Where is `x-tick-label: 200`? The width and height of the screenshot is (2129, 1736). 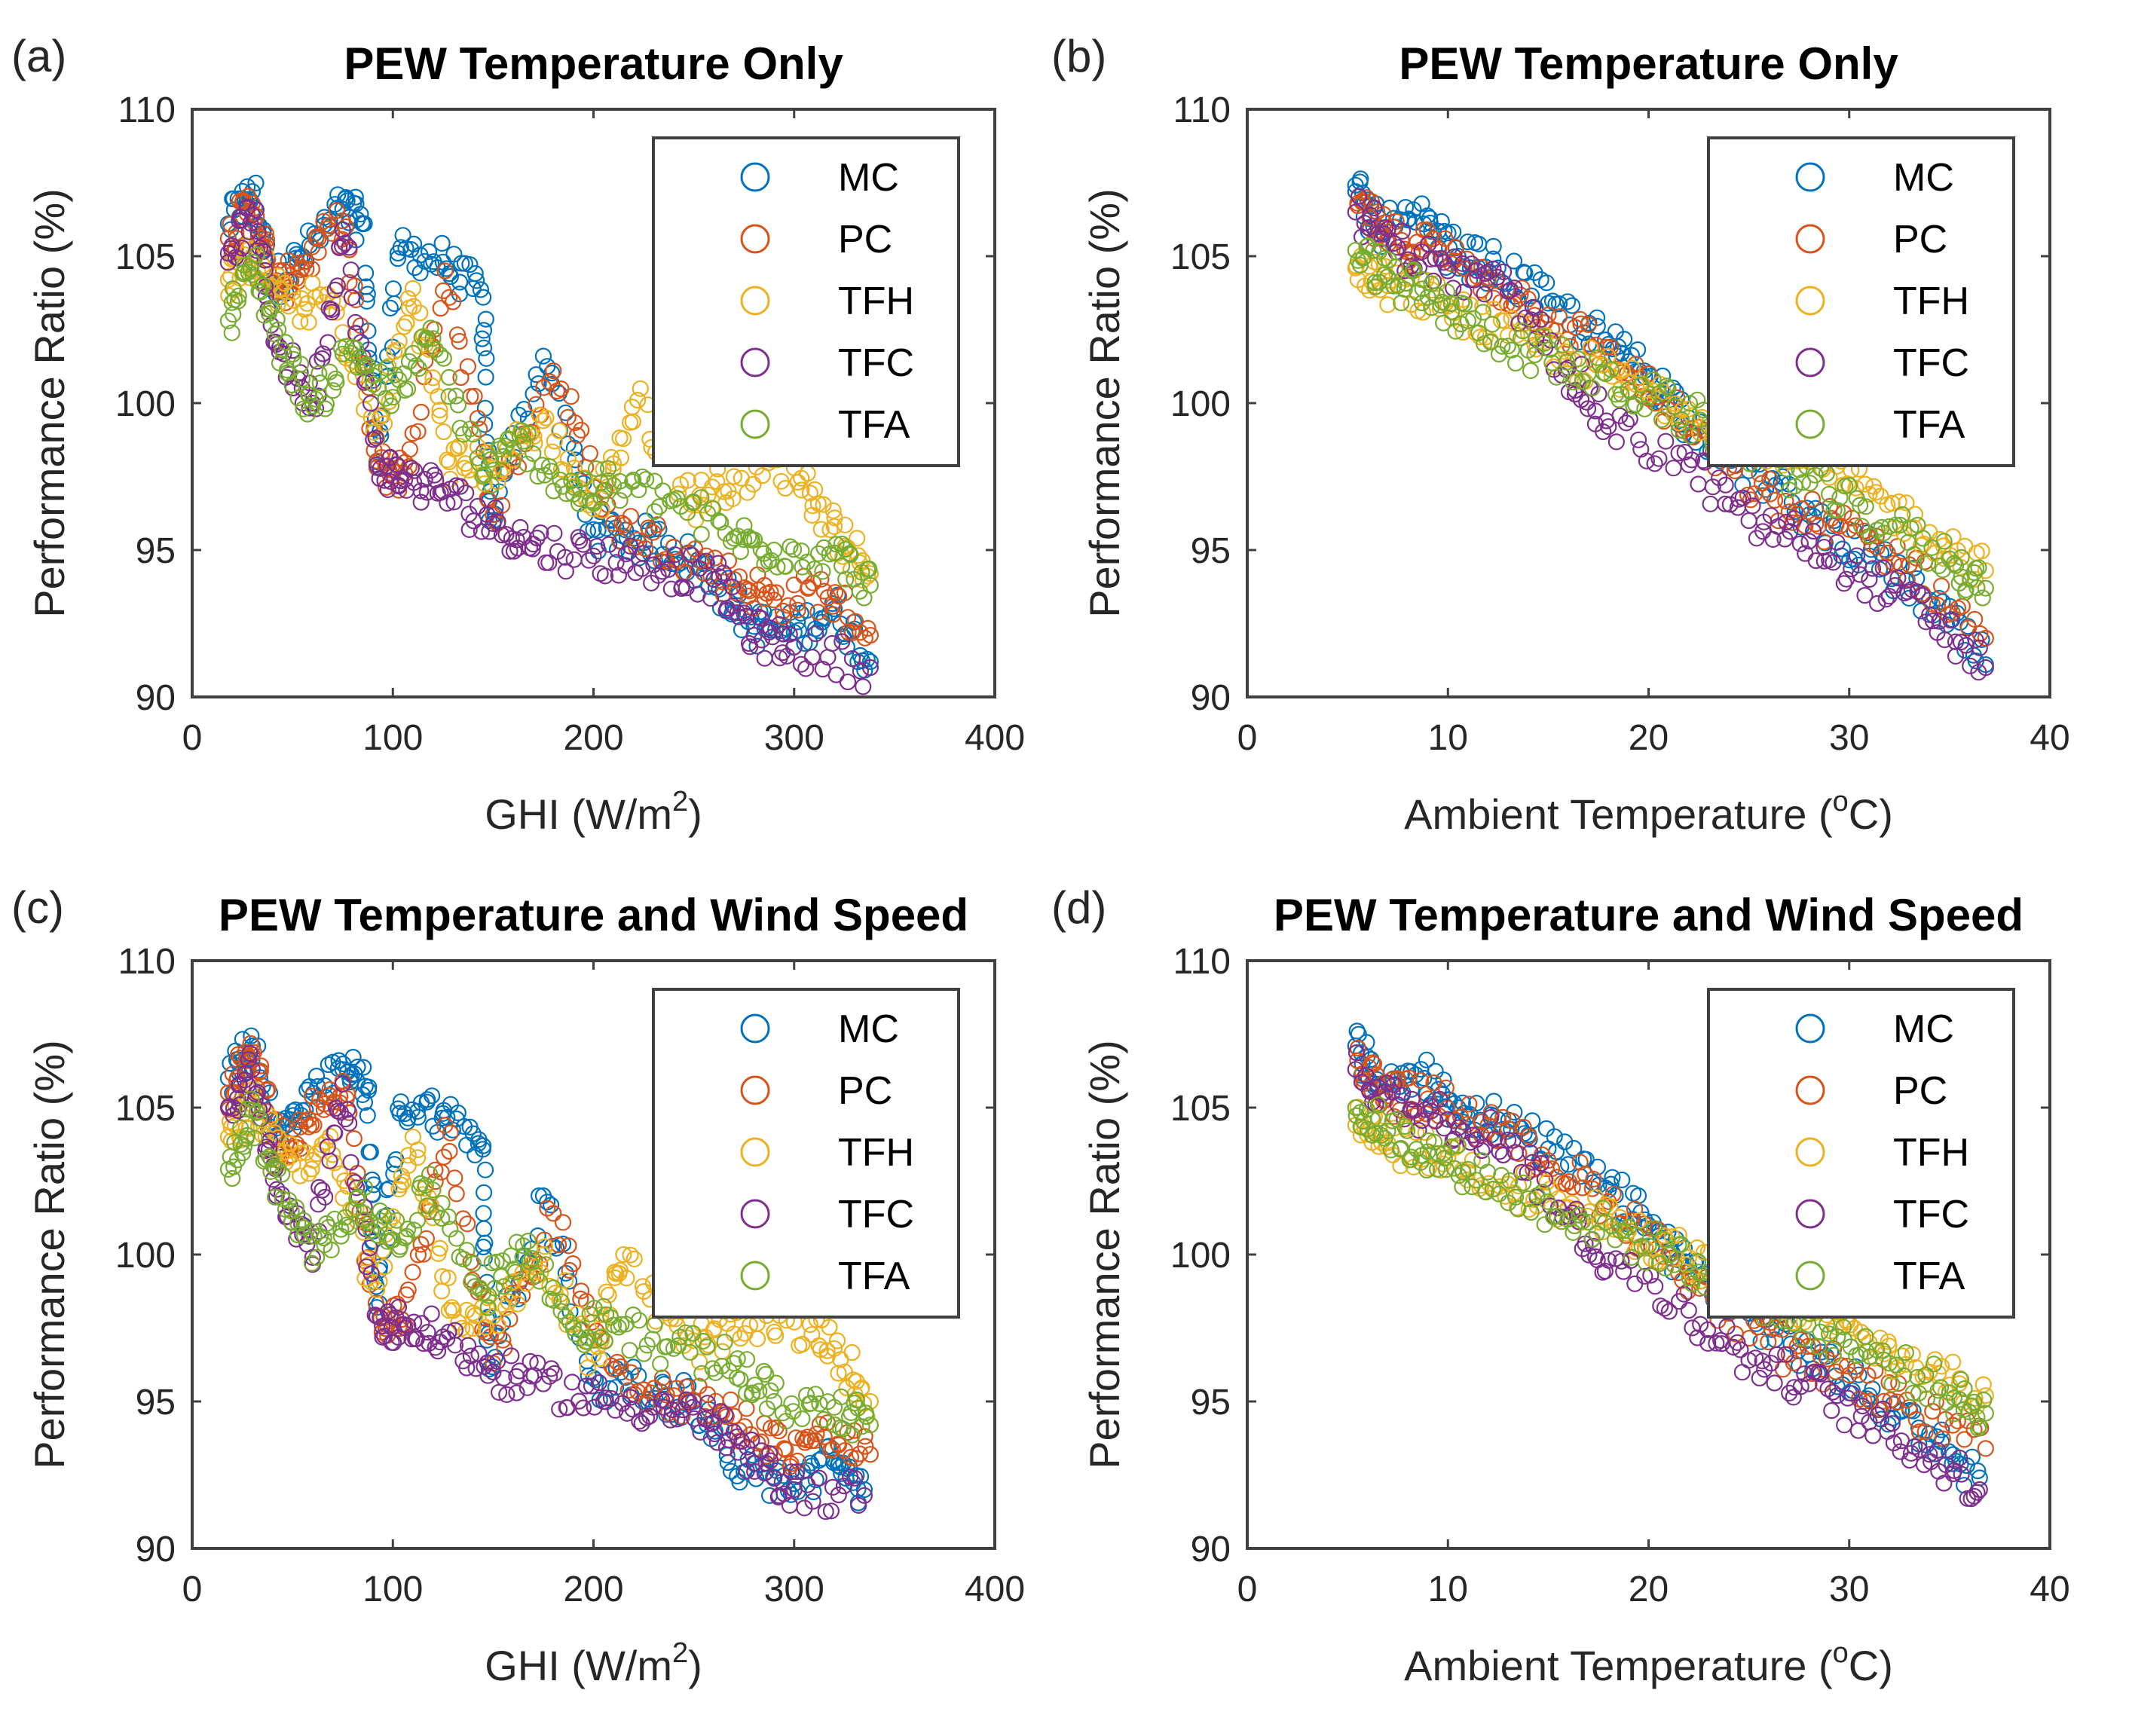 x-tick-label: 200 is located at coordinates (593, 738).